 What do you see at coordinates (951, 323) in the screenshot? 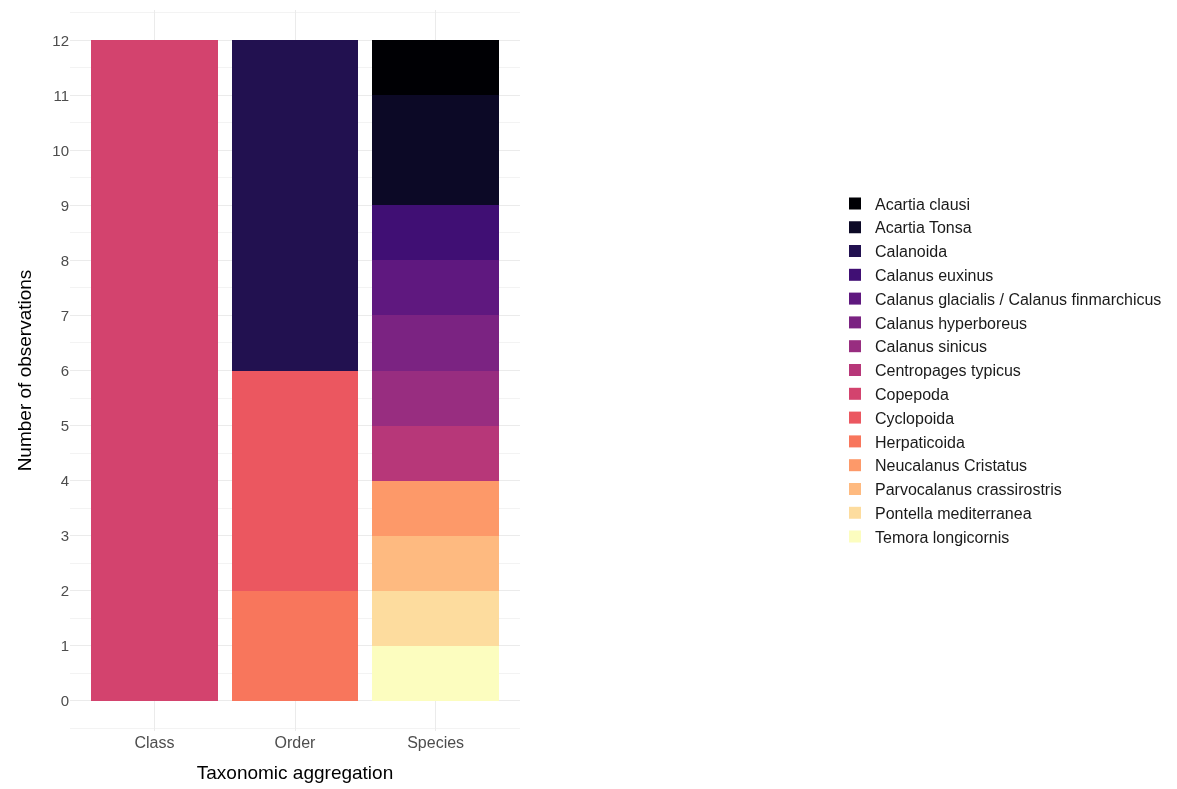
I see `legend-label: Calanus hyperboreus` at bounding box center [951, 323].